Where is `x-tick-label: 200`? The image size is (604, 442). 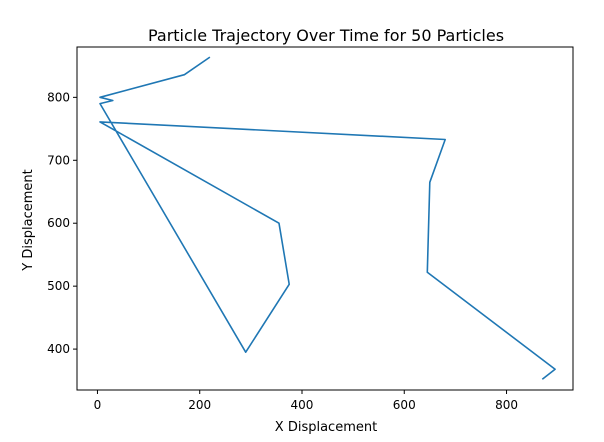 x-tick-label: 200 is located at coordinates (199, 405).